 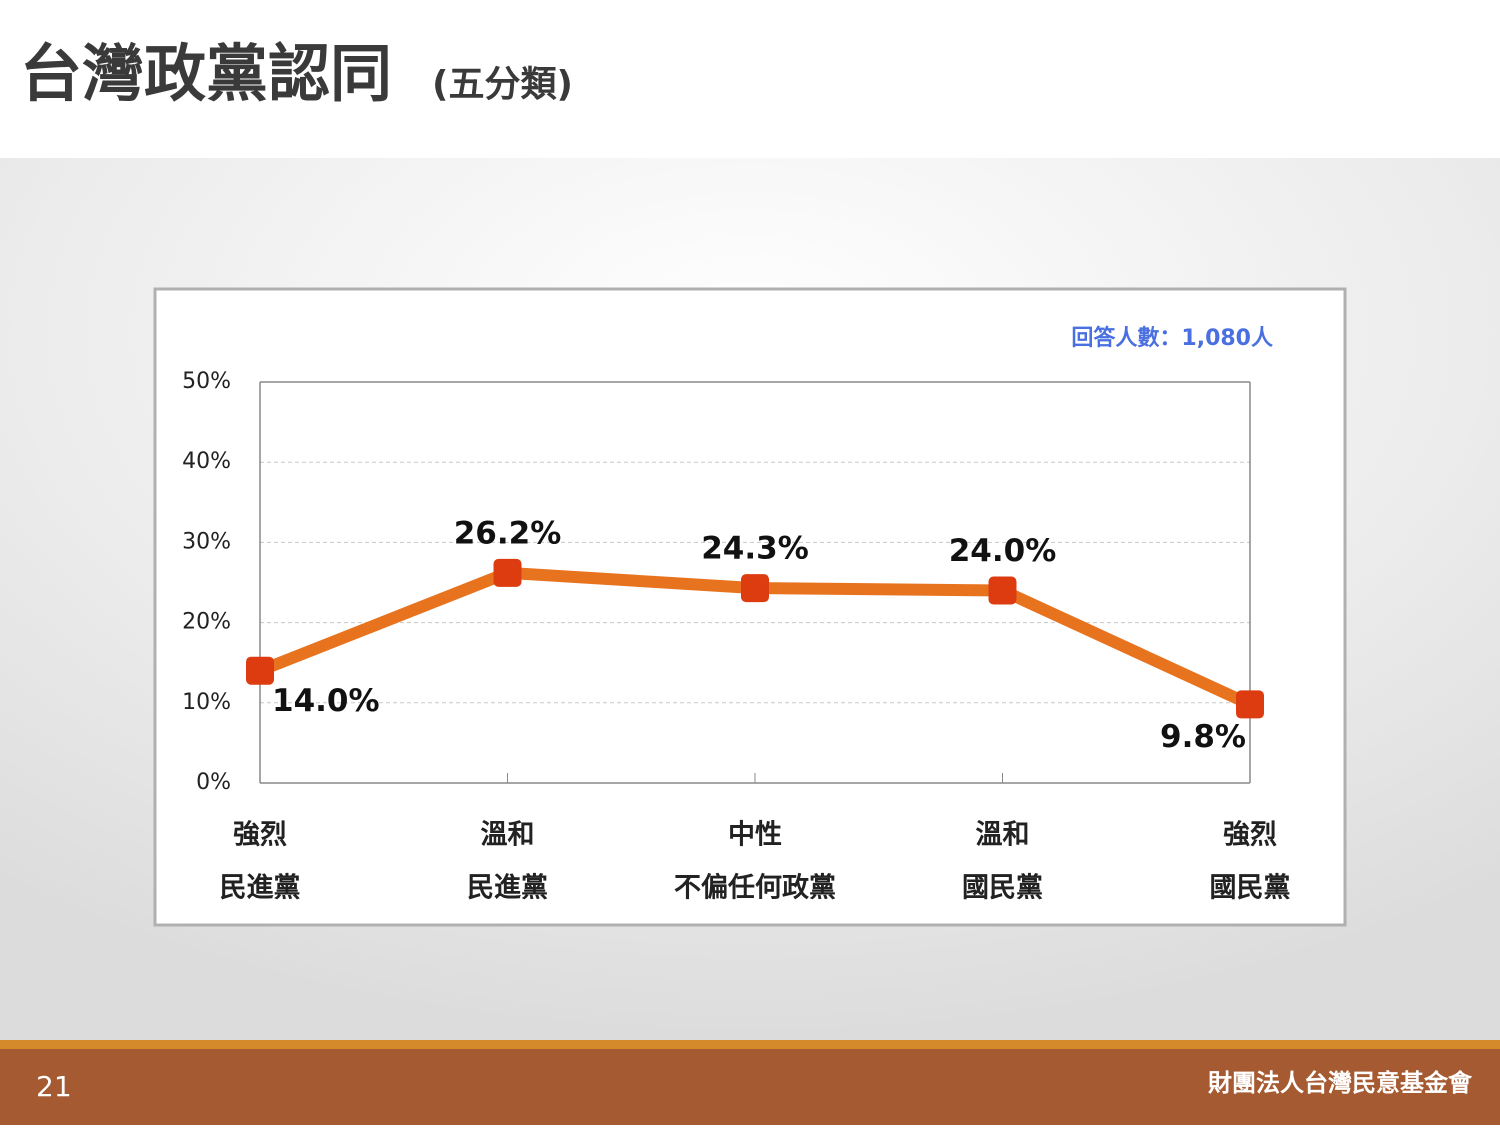 What do you see at coordinates (502, 84) in the screenshot?
I see `slide-subtitle: (五分類)` at bounding box center [502, 84].